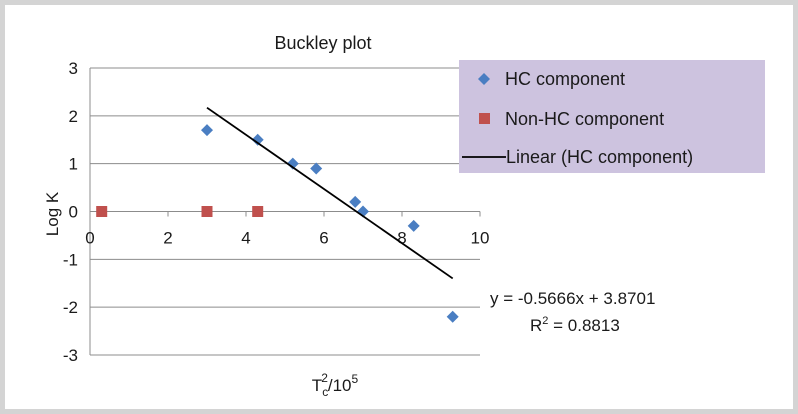 This screenshot has height=414, width=798. Describe the element at coordinates (565, 79) in the screenshot. I see `legend-label-hc: HC component` at that location.